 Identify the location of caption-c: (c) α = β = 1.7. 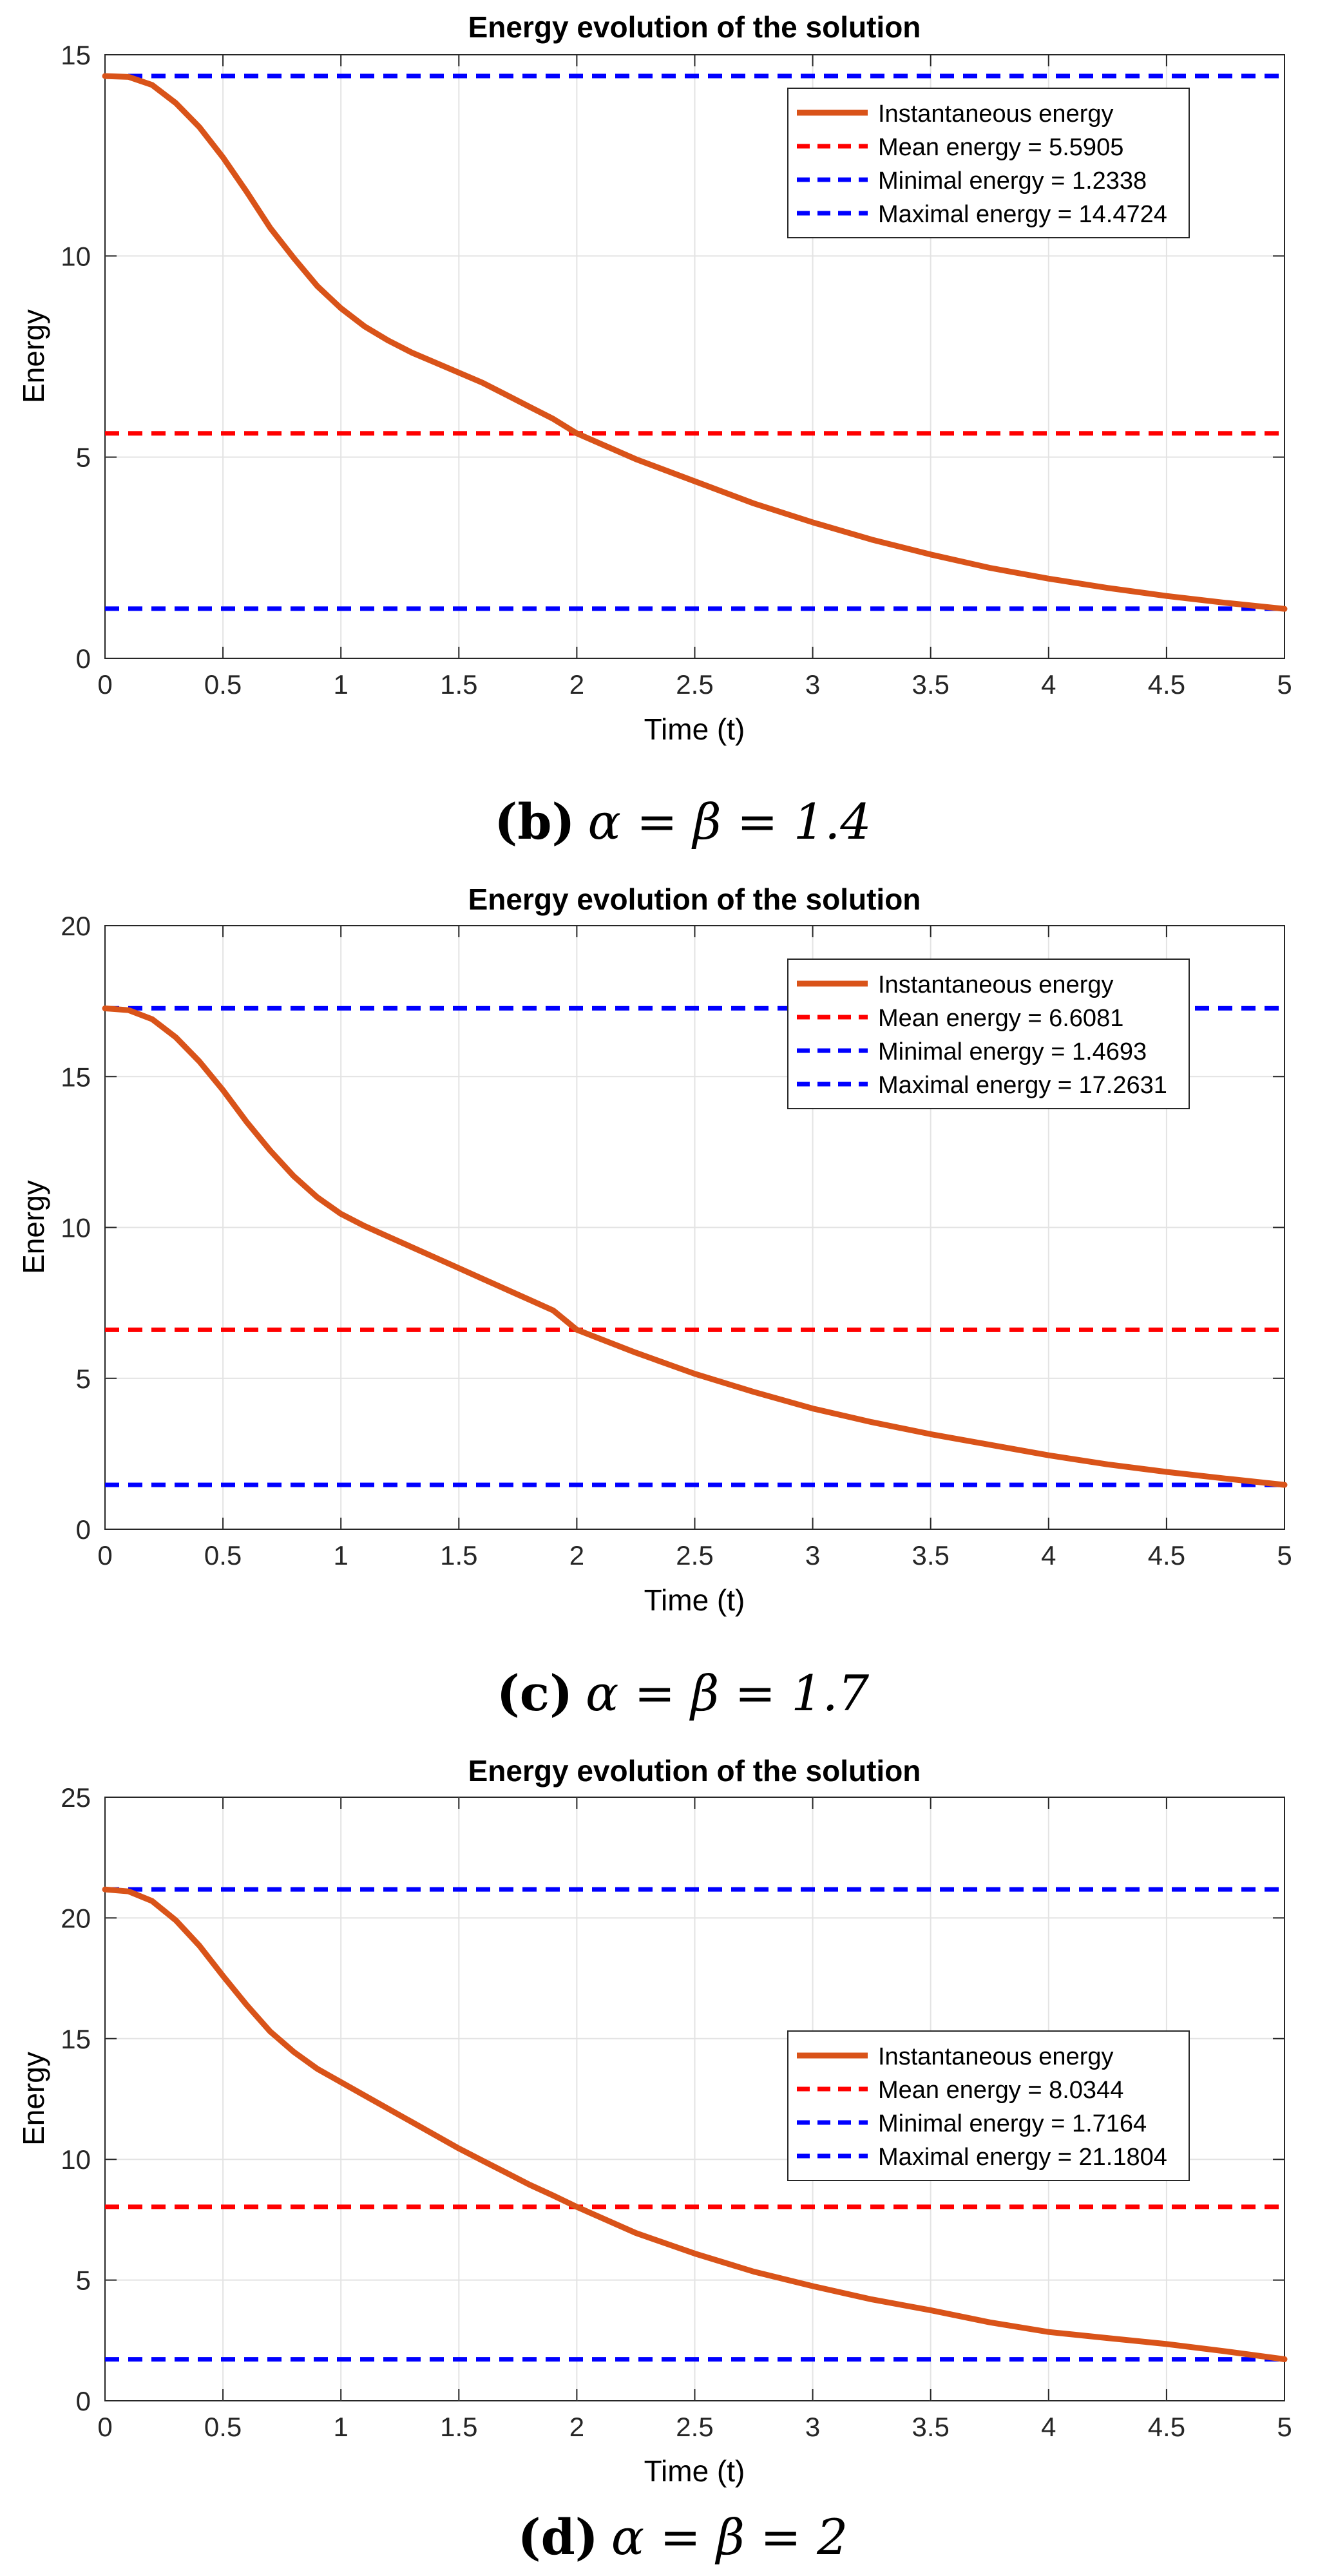
(683, 1693).